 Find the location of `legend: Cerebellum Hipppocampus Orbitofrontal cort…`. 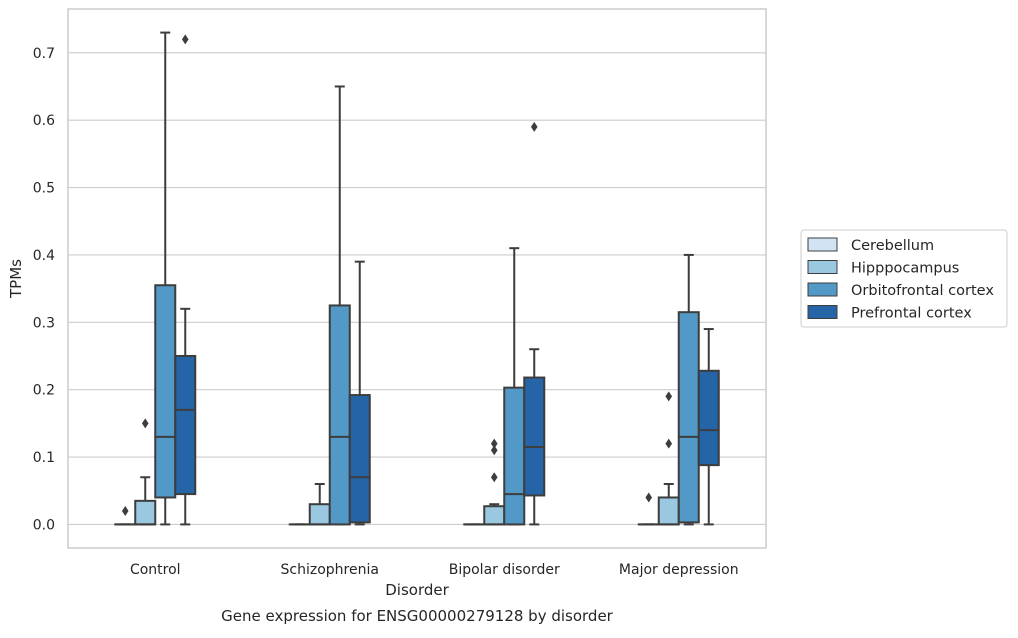

legend: Cerebellum Hipppocampus Orbitofrontal cort… is located at coordinates (904, 278).